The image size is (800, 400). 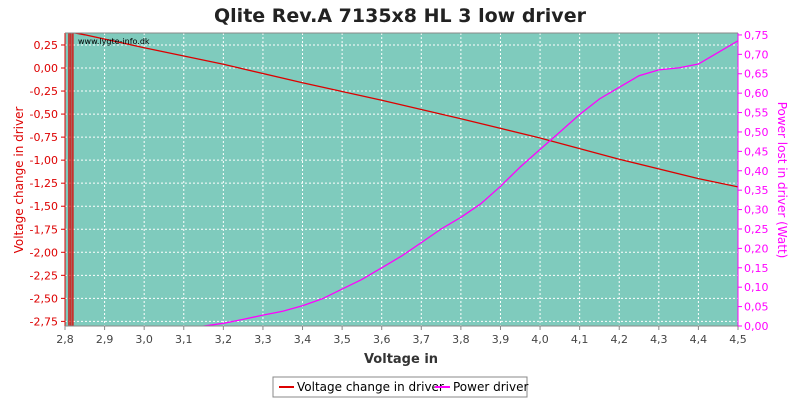 What do you see at coordinates (44, 298) in the screenshot?
I see `left-tick-label: -2,50` at bounding box center [44, 298].